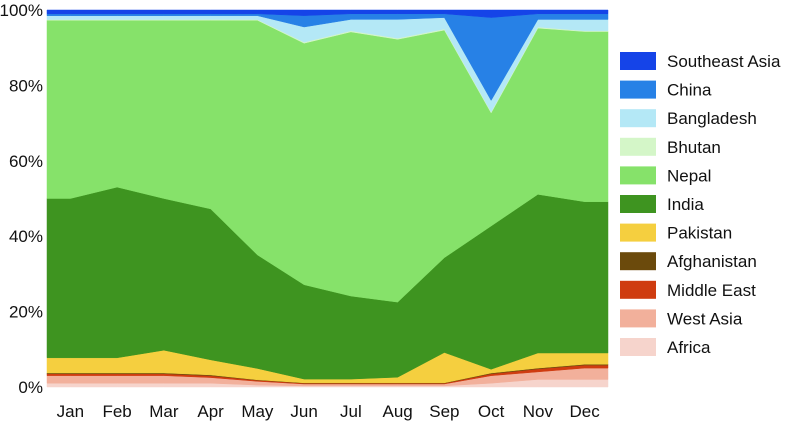  I want to click on legend-swatch-bangladesh, so click(638, 118).